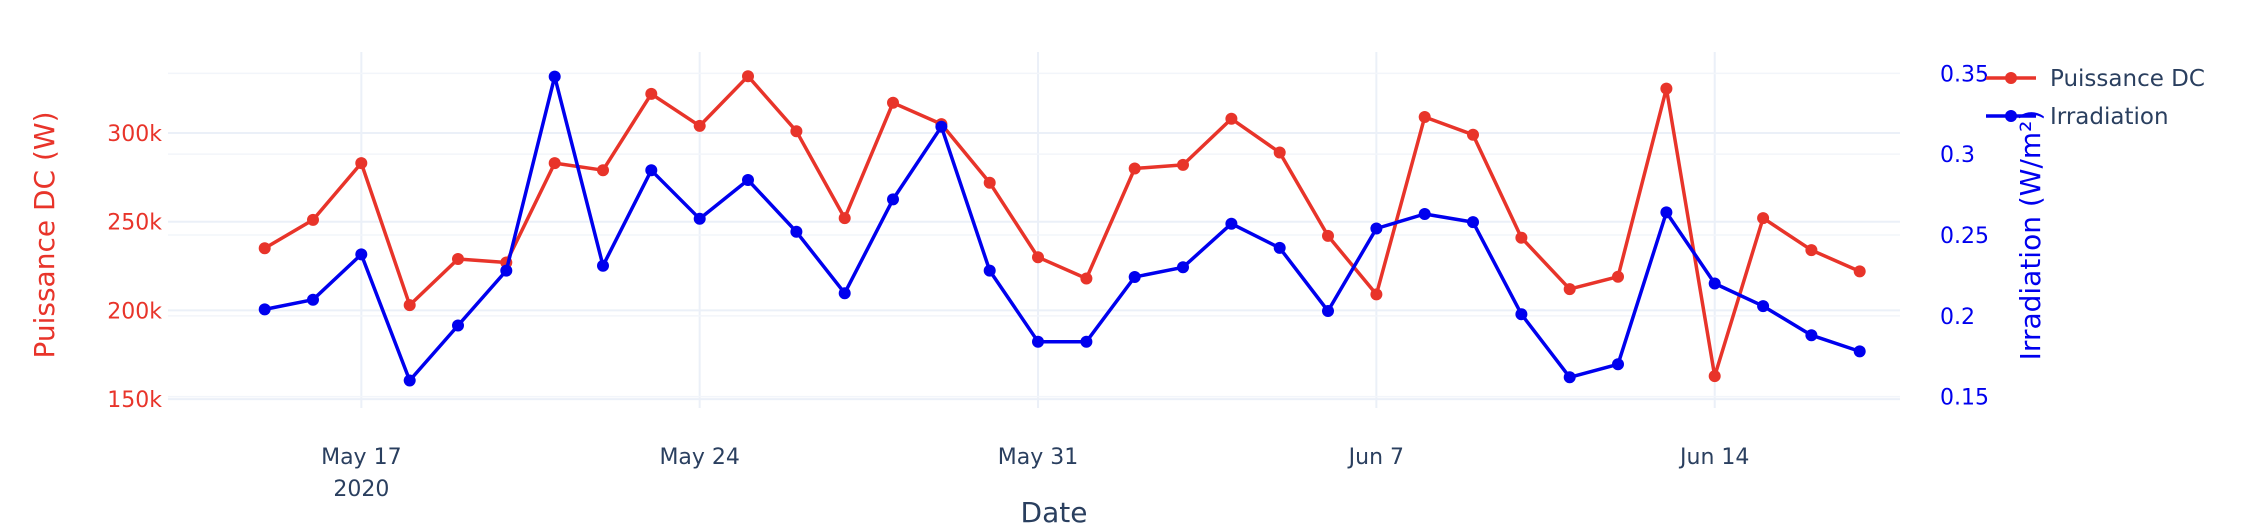 This screenshot has height=530, width=2254. I want to click on y-right-tick-label: 0.15, so click(1964, 398).